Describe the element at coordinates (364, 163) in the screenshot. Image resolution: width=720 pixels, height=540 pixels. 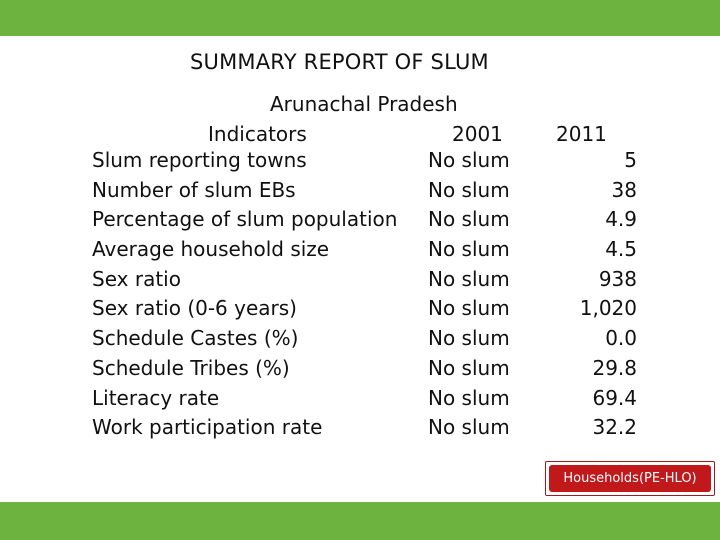
I see `table-row: Slum reporting towns No slum 5` at that location.